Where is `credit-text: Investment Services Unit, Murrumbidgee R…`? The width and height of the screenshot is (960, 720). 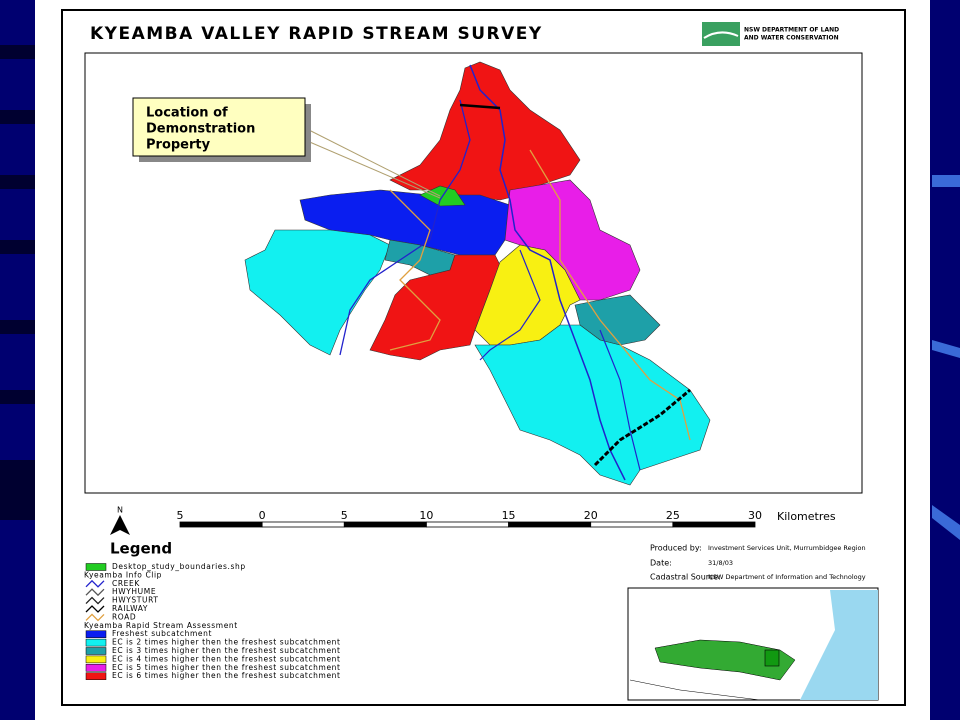
credit-text: Investment Services Unit, Murrumbidgee R… is located at coordinates (787, 548).